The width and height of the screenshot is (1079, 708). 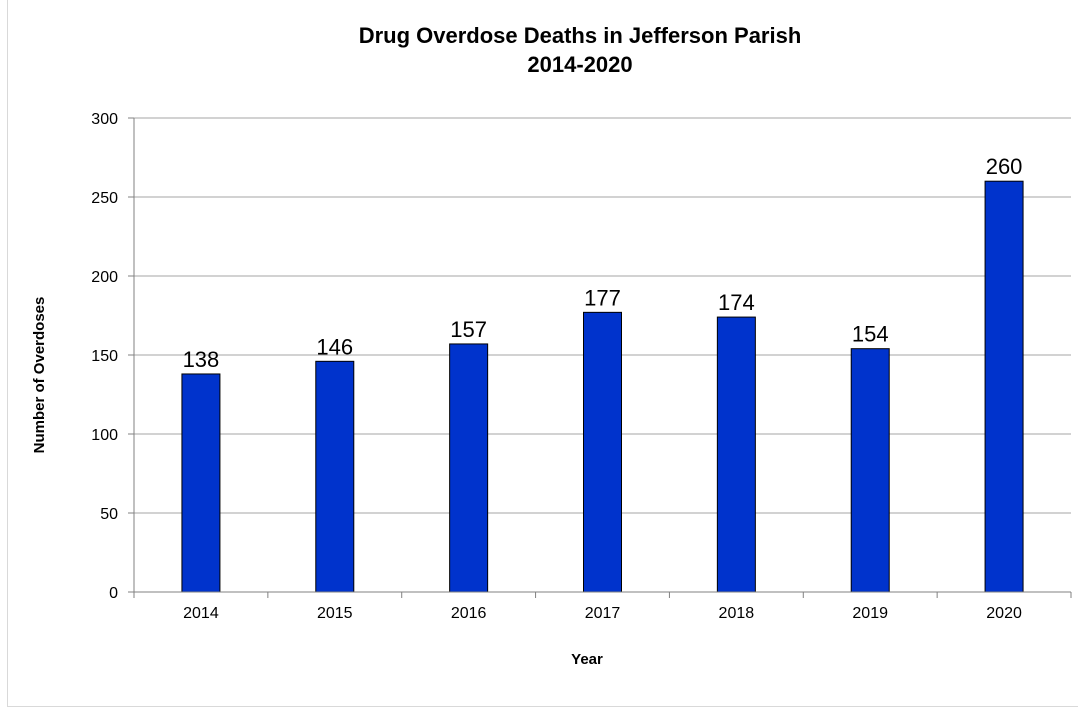 I want to click on bar-2018, so click(x=736, y=454).